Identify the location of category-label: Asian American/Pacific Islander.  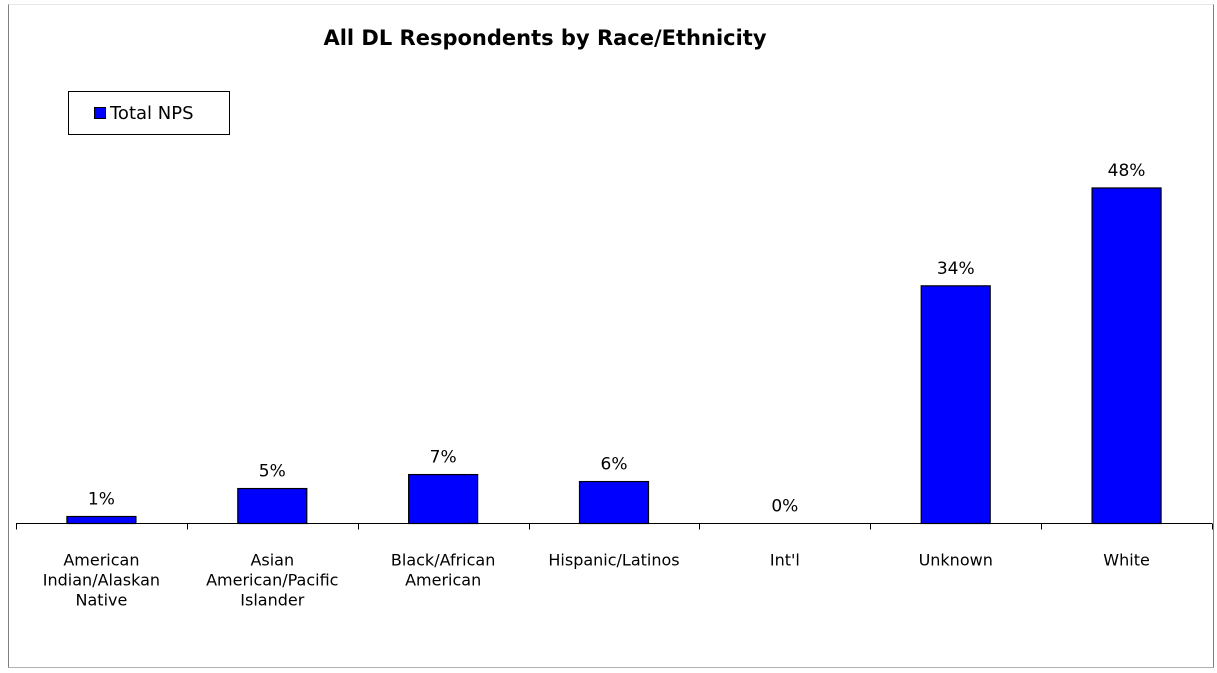
(272, 580).